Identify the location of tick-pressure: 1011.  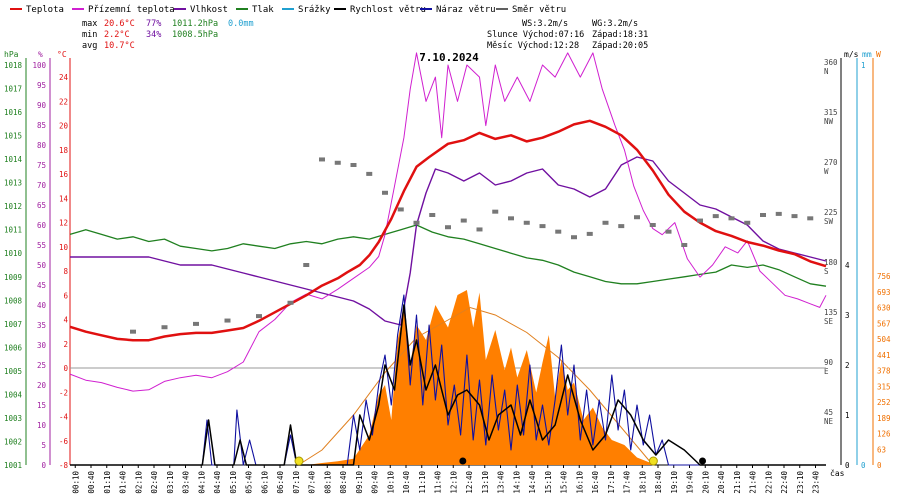
(13, 230).